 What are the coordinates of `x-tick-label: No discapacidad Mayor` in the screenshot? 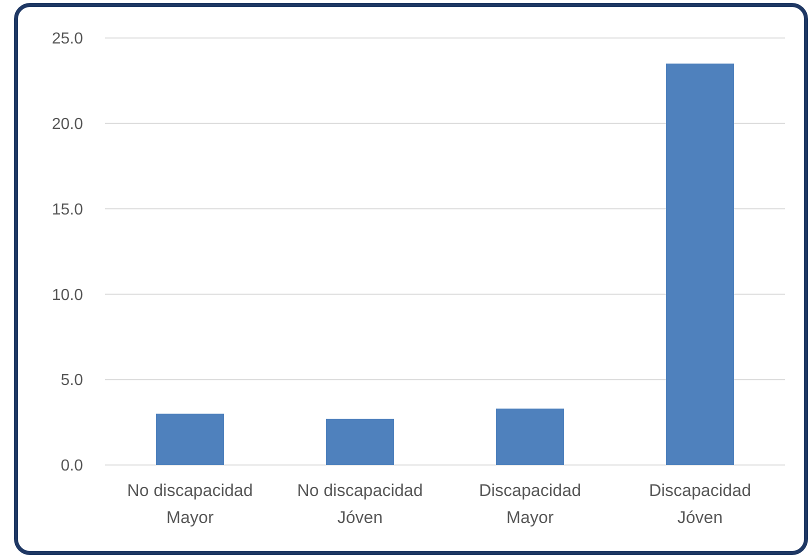 It's located at (190, 504).